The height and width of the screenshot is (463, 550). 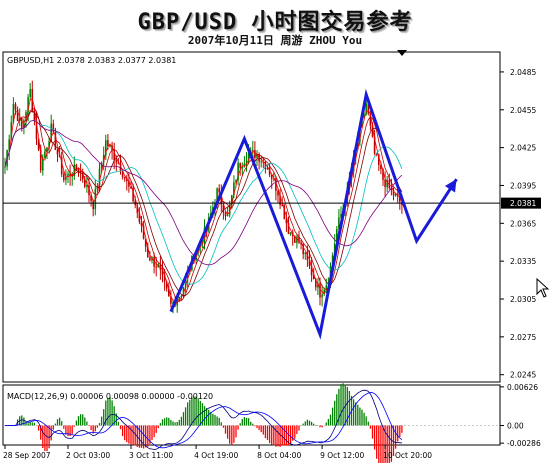 I want to click on chart-shift-marker, so click(x=402, y=53).